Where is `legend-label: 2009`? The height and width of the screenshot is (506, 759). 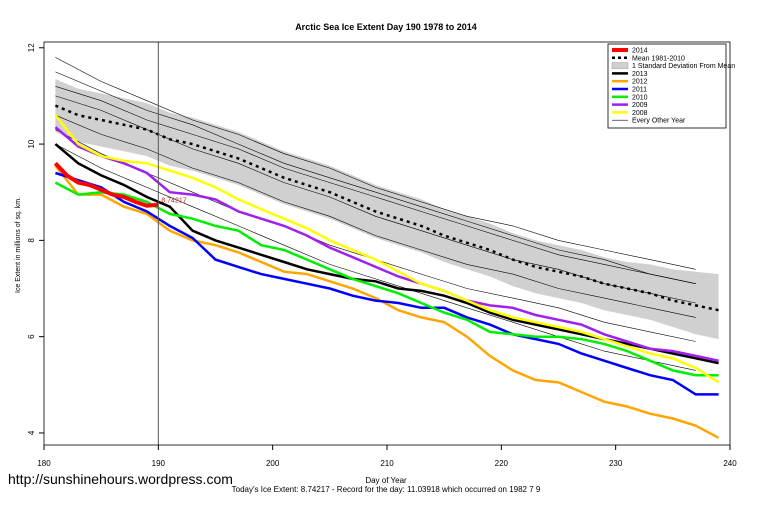
legend-label: 2009 is located at coordinates (640, 105).